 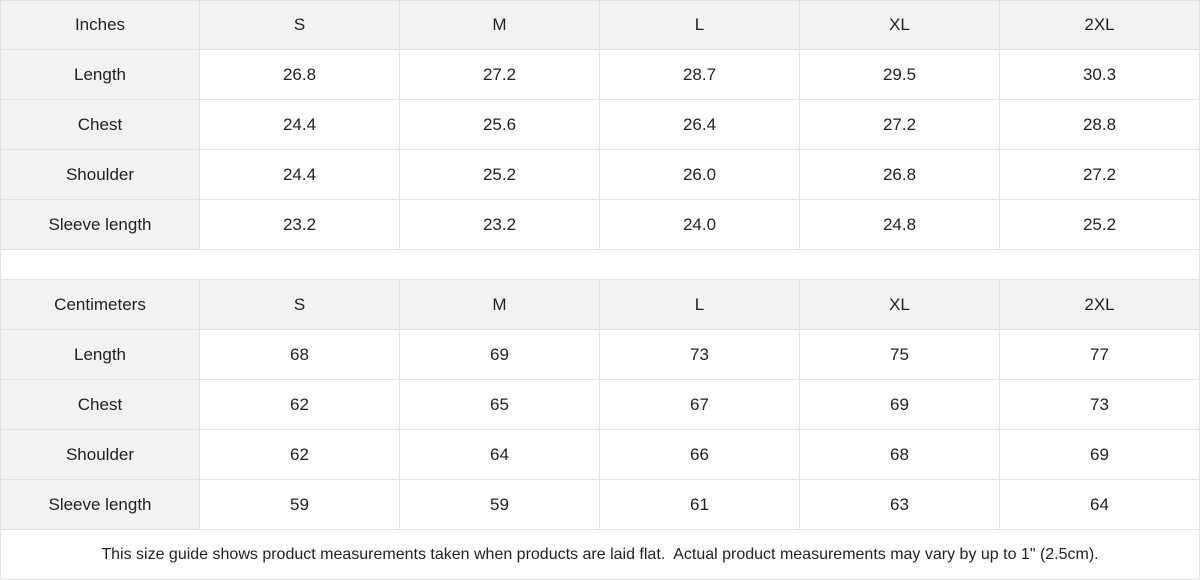 What do you see at coordinates (700, 175) in the screenshot?
I see `measurement-value: 26.0` at bounding box center [700, 175].